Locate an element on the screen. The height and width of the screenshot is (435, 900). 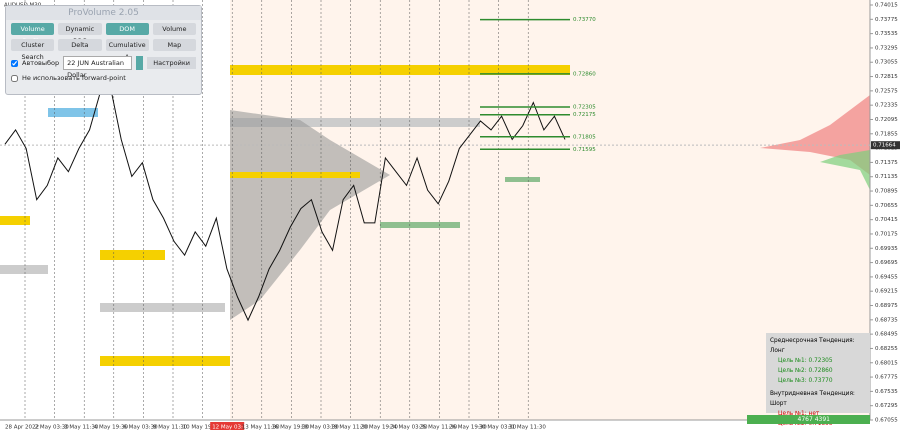
dom is located at coordinates (845, 170).